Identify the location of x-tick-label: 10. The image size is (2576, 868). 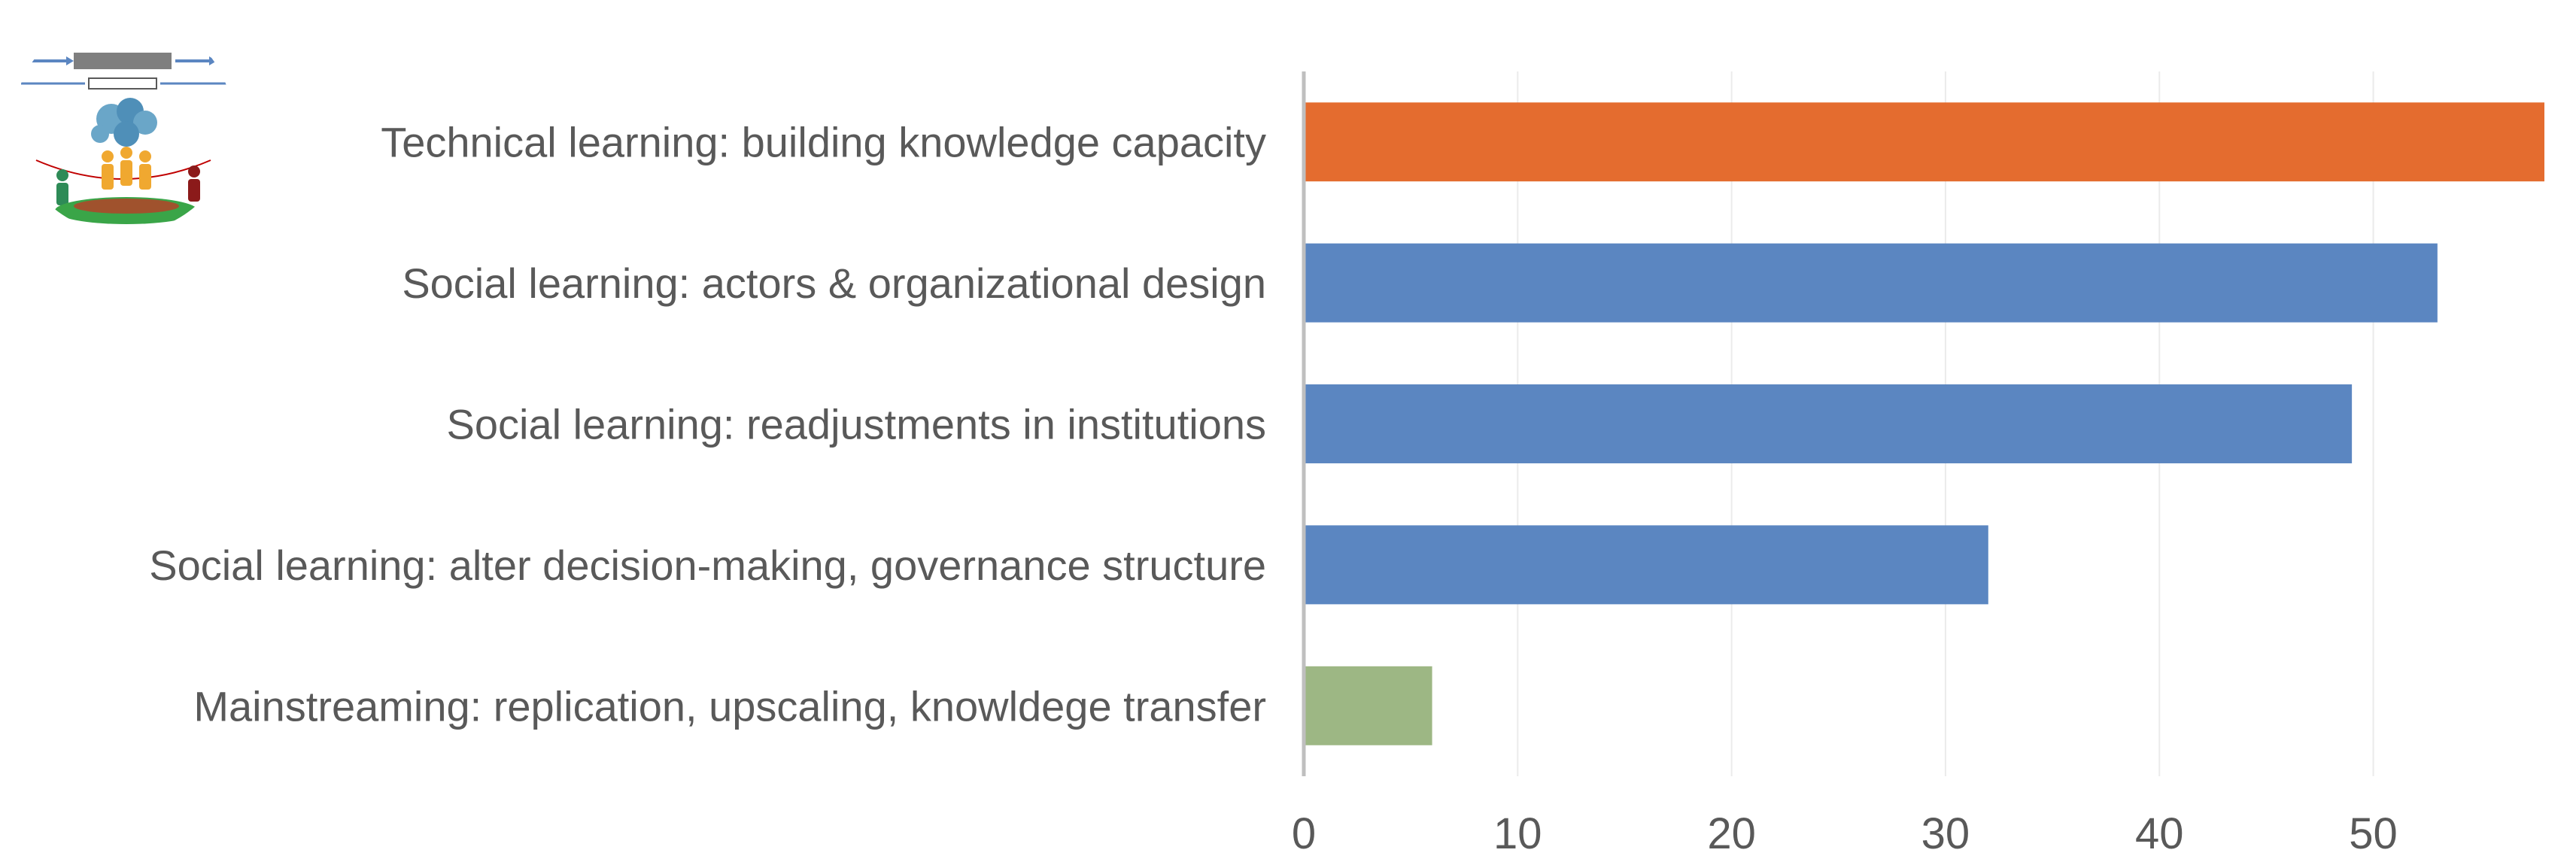
(1518, 833).